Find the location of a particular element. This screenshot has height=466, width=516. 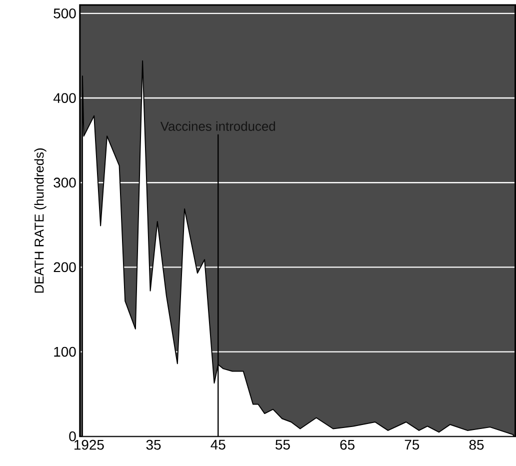

y-tick-label: 200 is located at coordinates (65, 267).